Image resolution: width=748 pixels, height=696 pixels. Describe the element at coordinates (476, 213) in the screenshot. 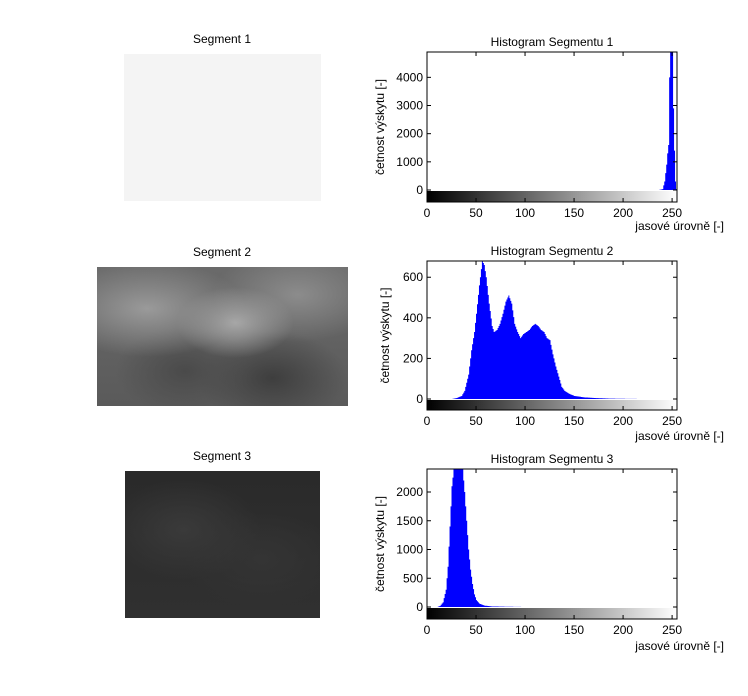

I see `chart-1-xtick-label-1: 50` at that location.